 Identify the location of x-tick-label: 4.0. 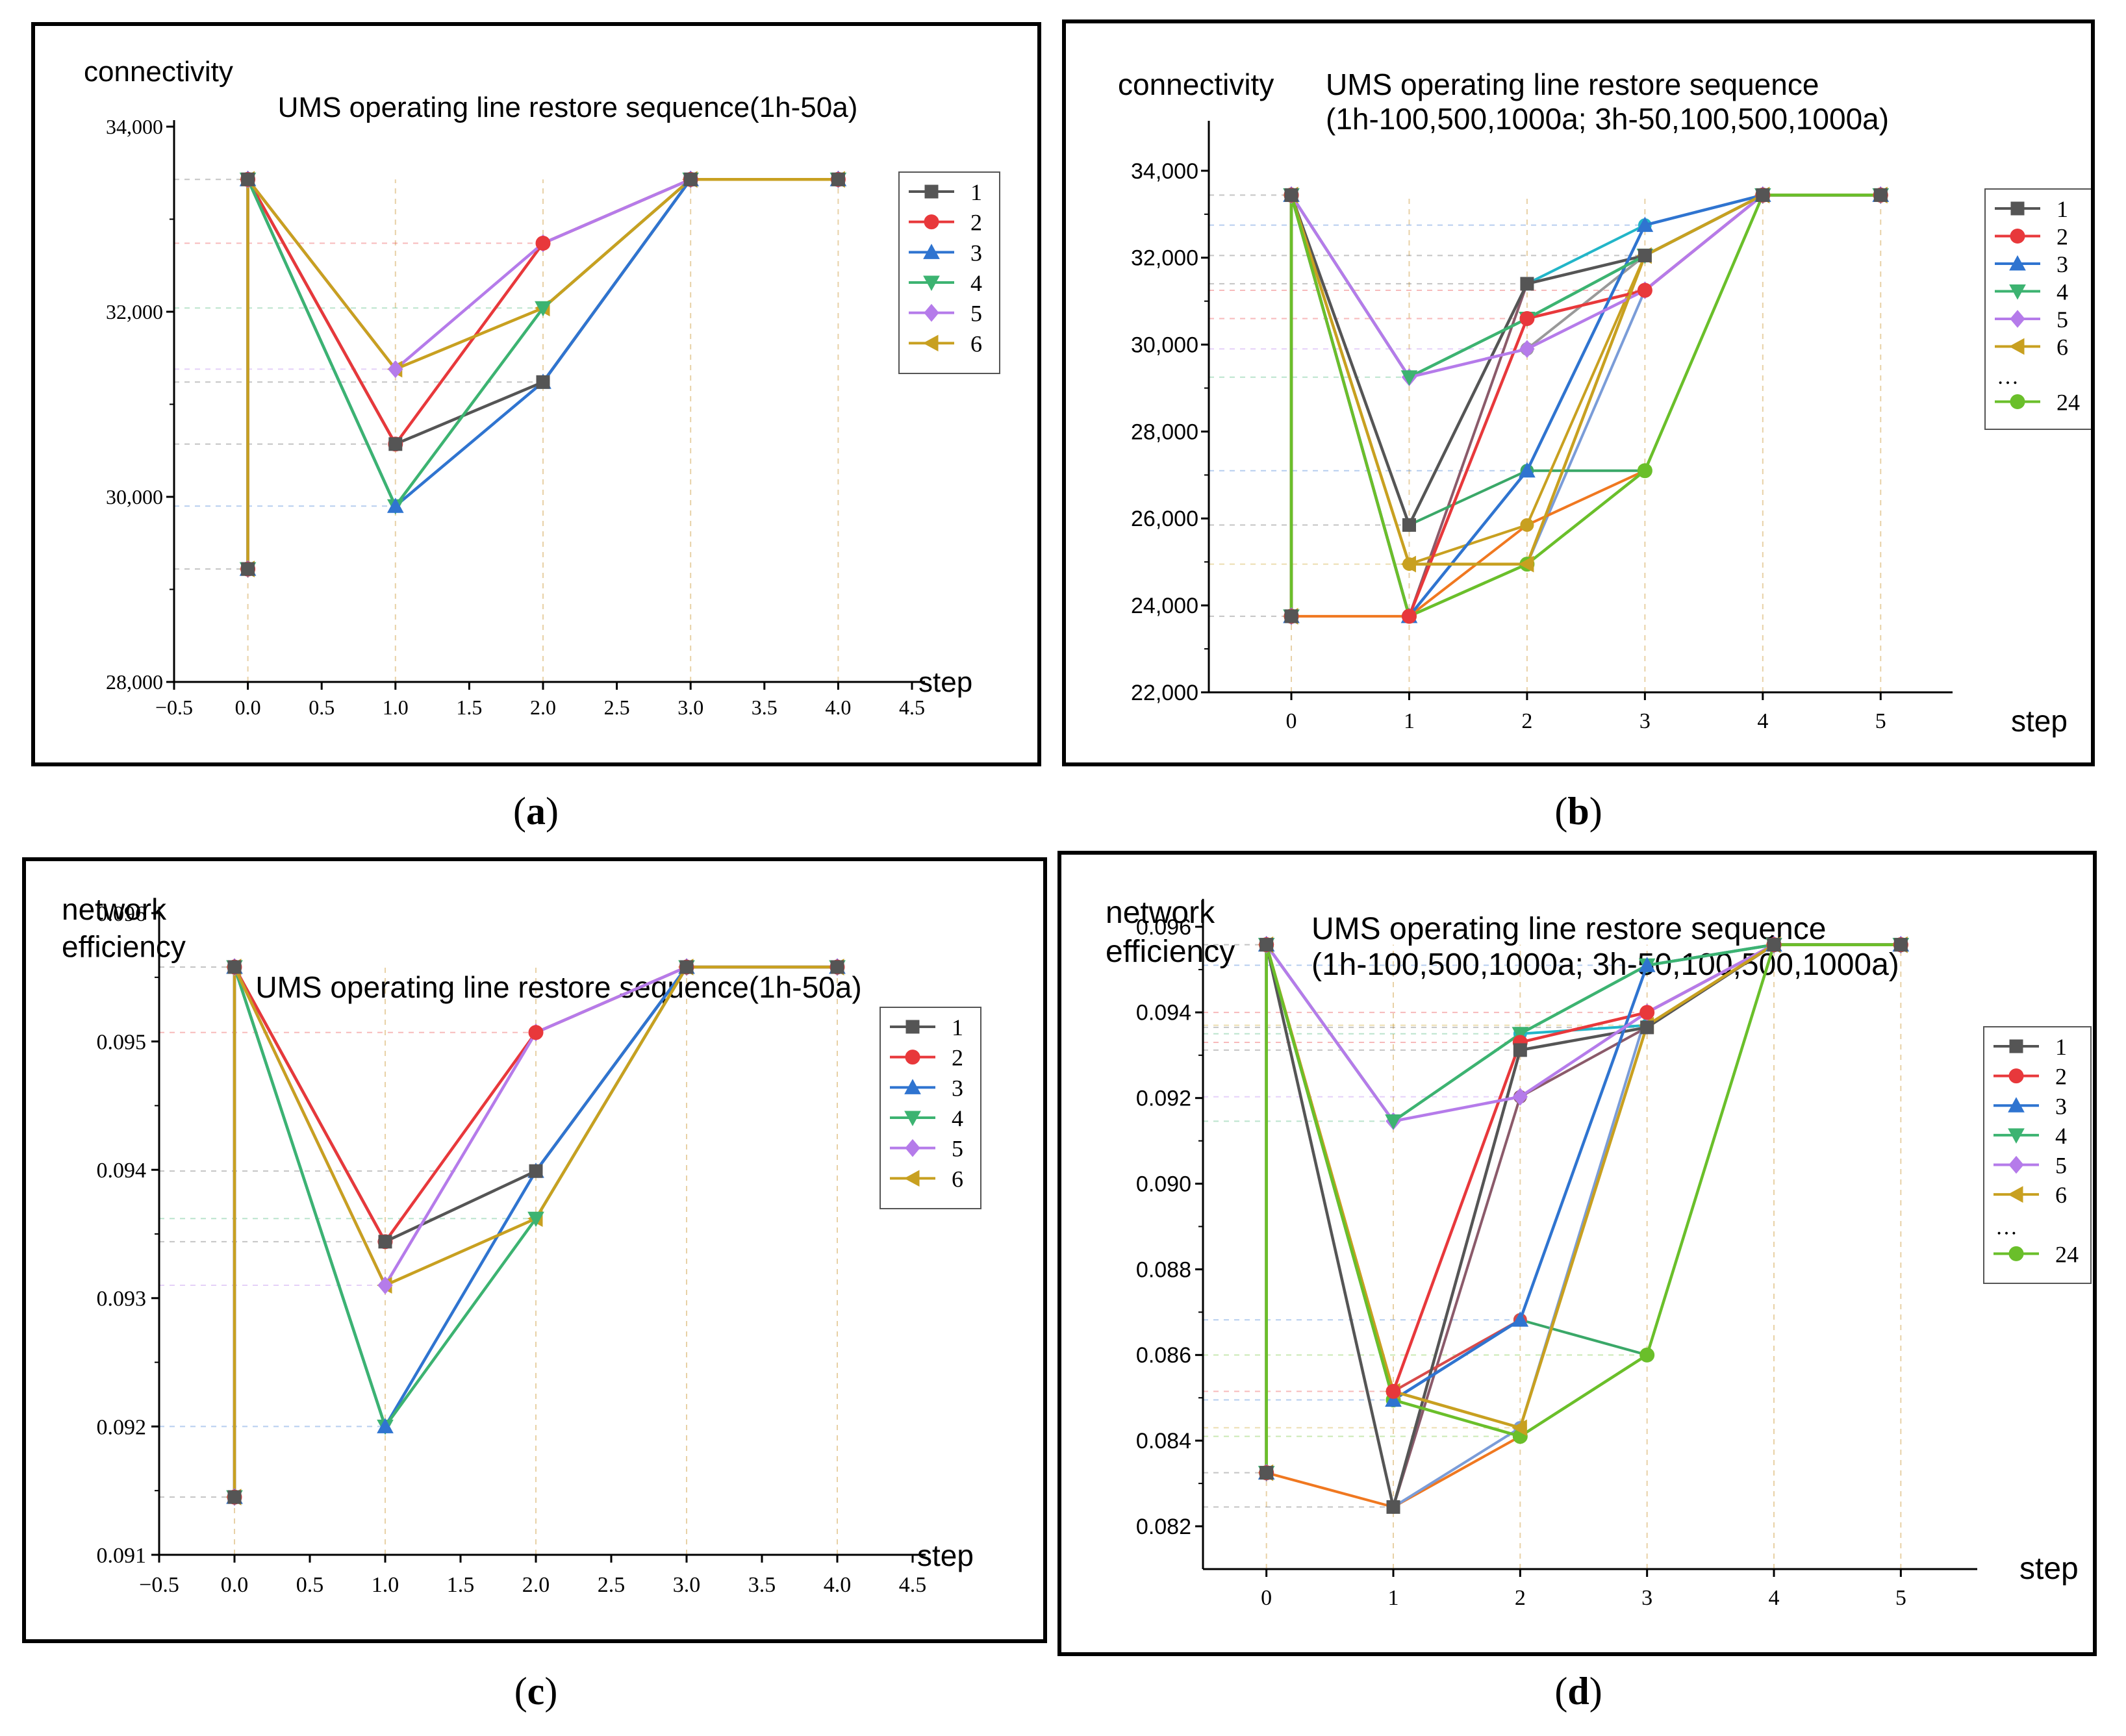
(838, 707).